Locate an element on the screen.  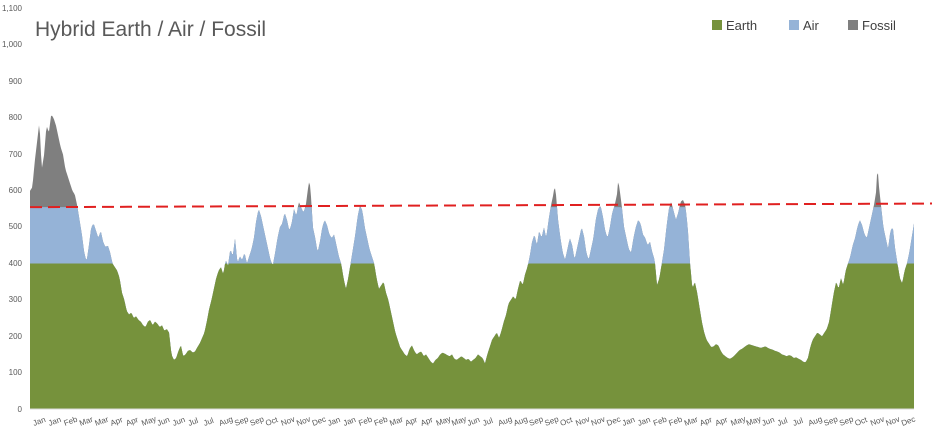
threshold-line is located at coordinates (480, 205).